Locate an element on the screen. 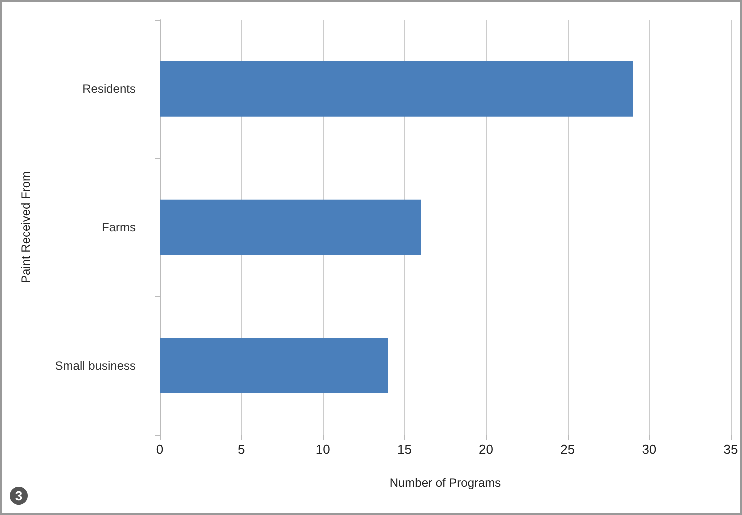 This screenshot has height=515, width=742. x-tick-label: 15 is located at coordinates (404, 449).